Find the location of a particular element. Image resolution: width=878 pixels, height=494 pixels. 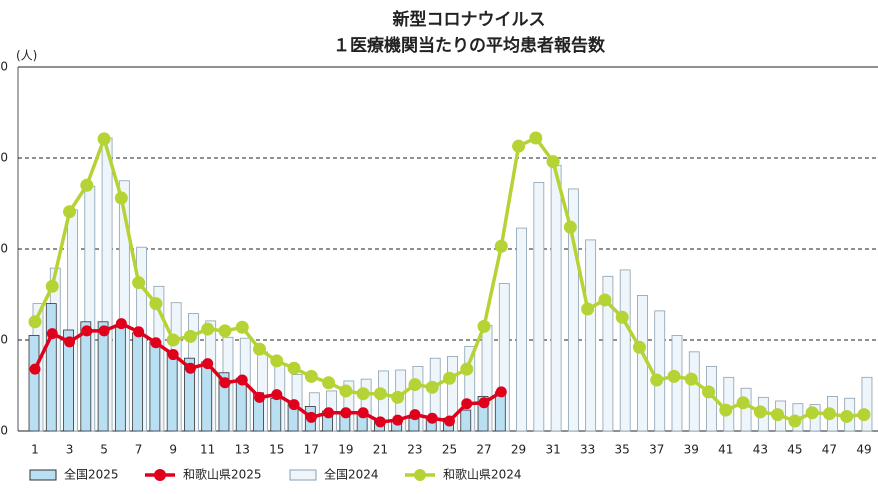

y-tick-label: 0 is located at coordinates (4, 431).